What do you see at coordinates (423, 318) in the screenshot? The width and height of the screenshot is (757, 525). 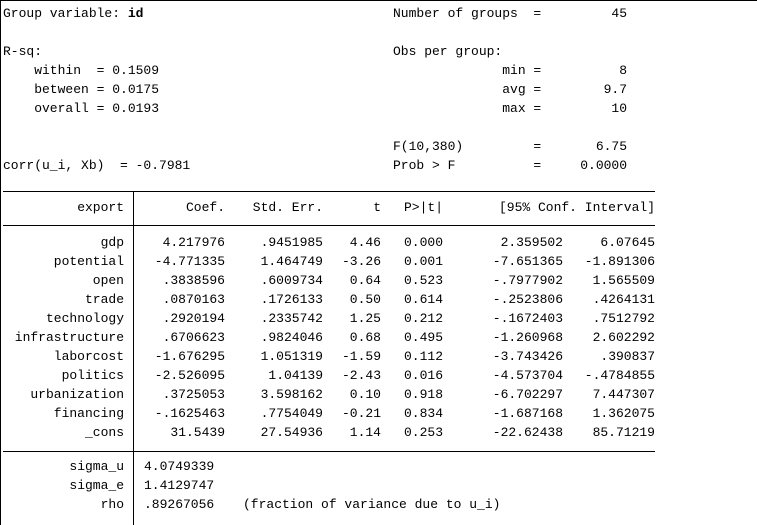 I see `p-value: 0.212` at bounding box center [423, 318].